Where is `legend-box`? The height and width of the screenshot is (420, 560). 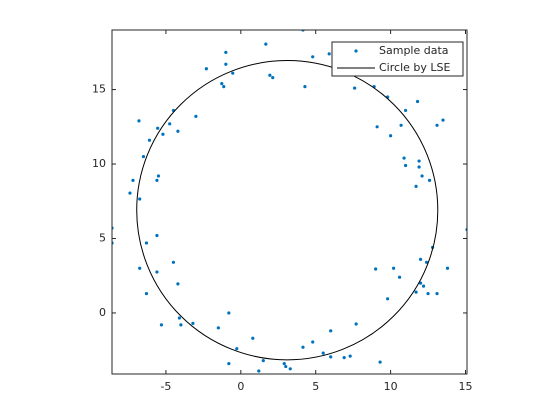
legend-box is located at coordinates (397, 59).